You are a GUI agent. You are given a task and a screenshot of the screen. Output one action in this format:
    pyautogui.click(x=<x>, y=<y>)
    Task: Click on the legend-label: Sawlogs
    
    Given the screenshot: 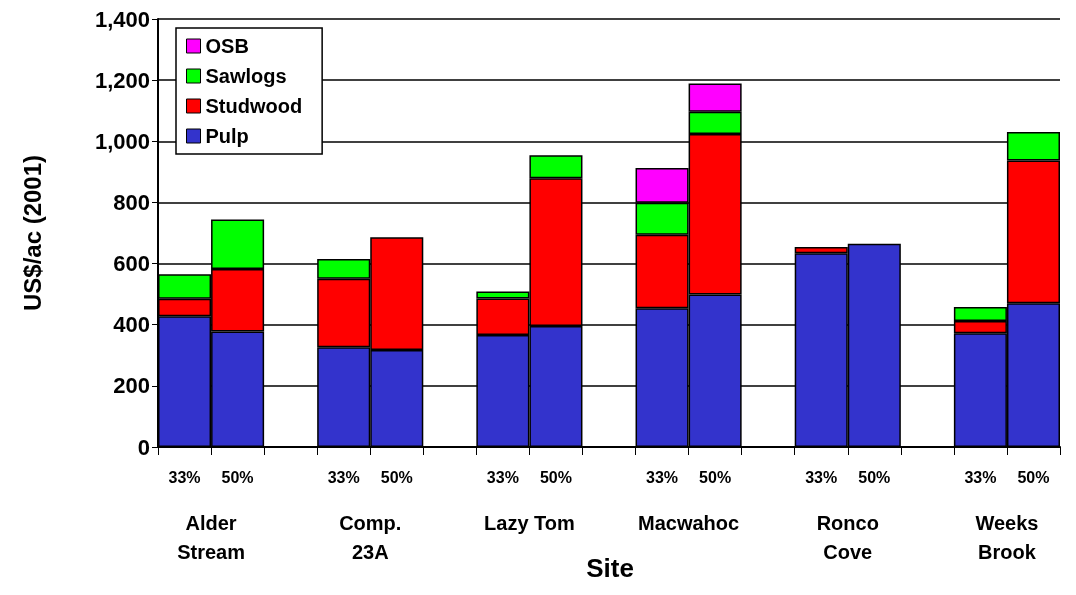 What is the action you would take?
    pyautogui.click(x=246, y=76)
    